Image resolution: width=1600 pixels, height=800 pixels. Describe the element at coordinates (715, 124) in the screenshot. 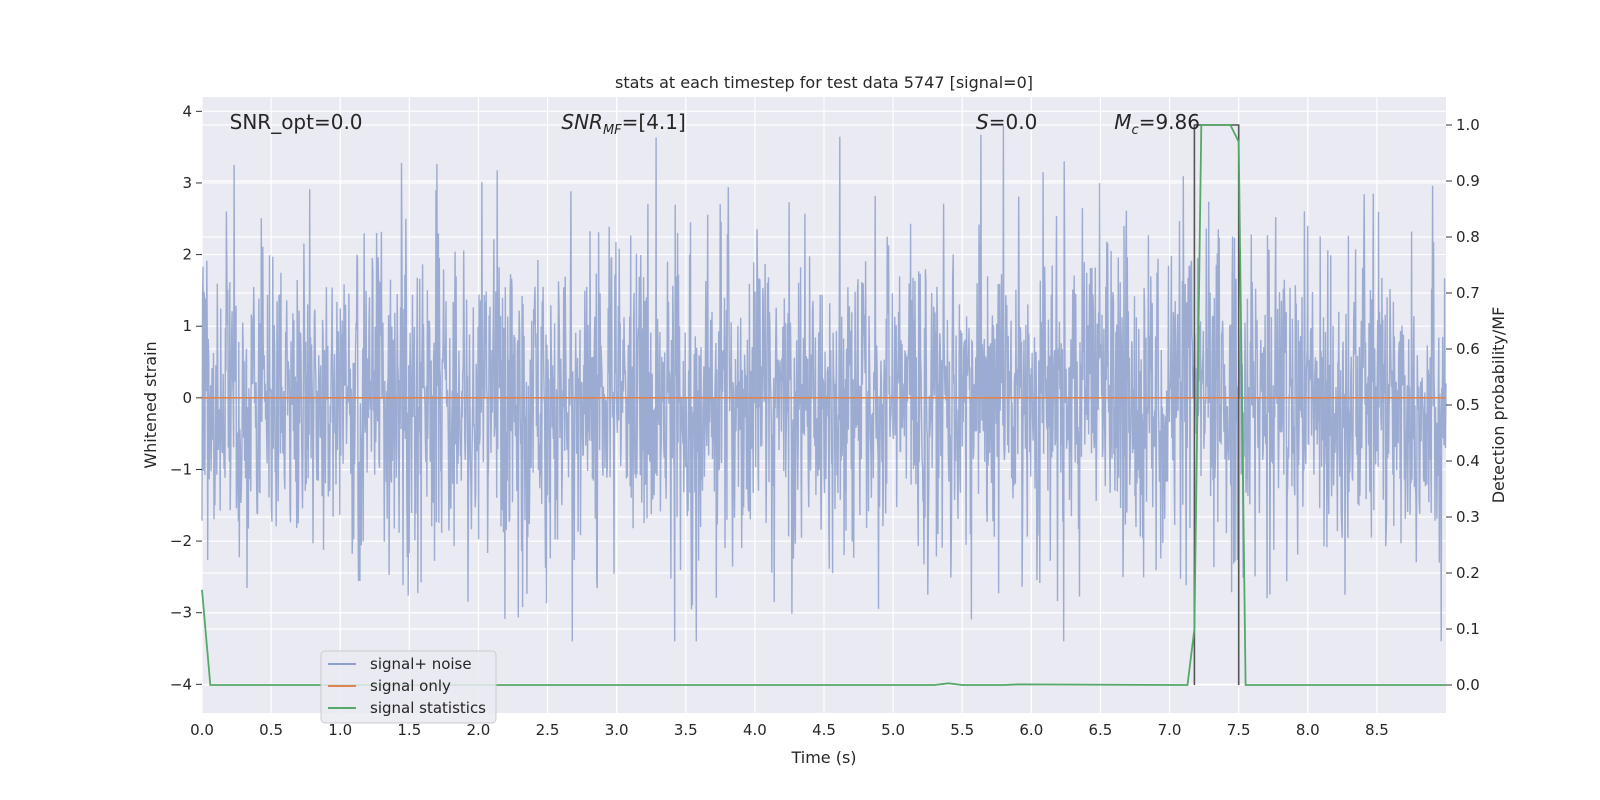

I see `annotations: SNR_opt=0.0 SNRMF=[4.1] S=0.0 Mc=9.86` at that location.